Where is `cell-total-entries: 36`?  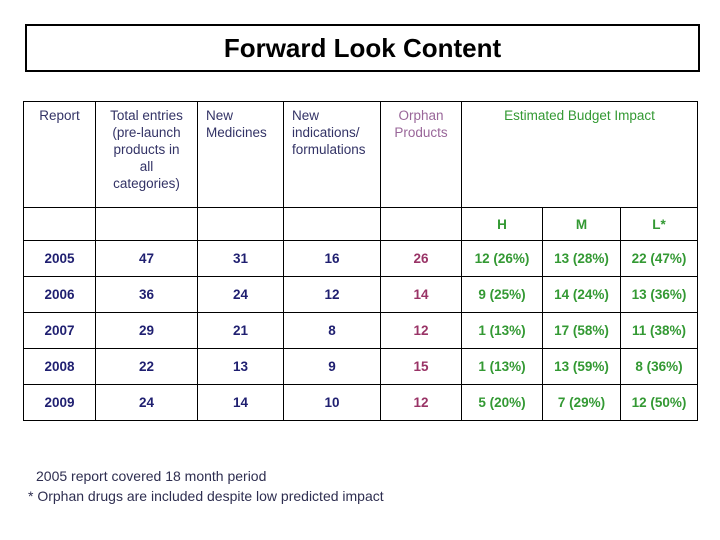 cell-total-entries: 36 is located at coordinates (146, 294).